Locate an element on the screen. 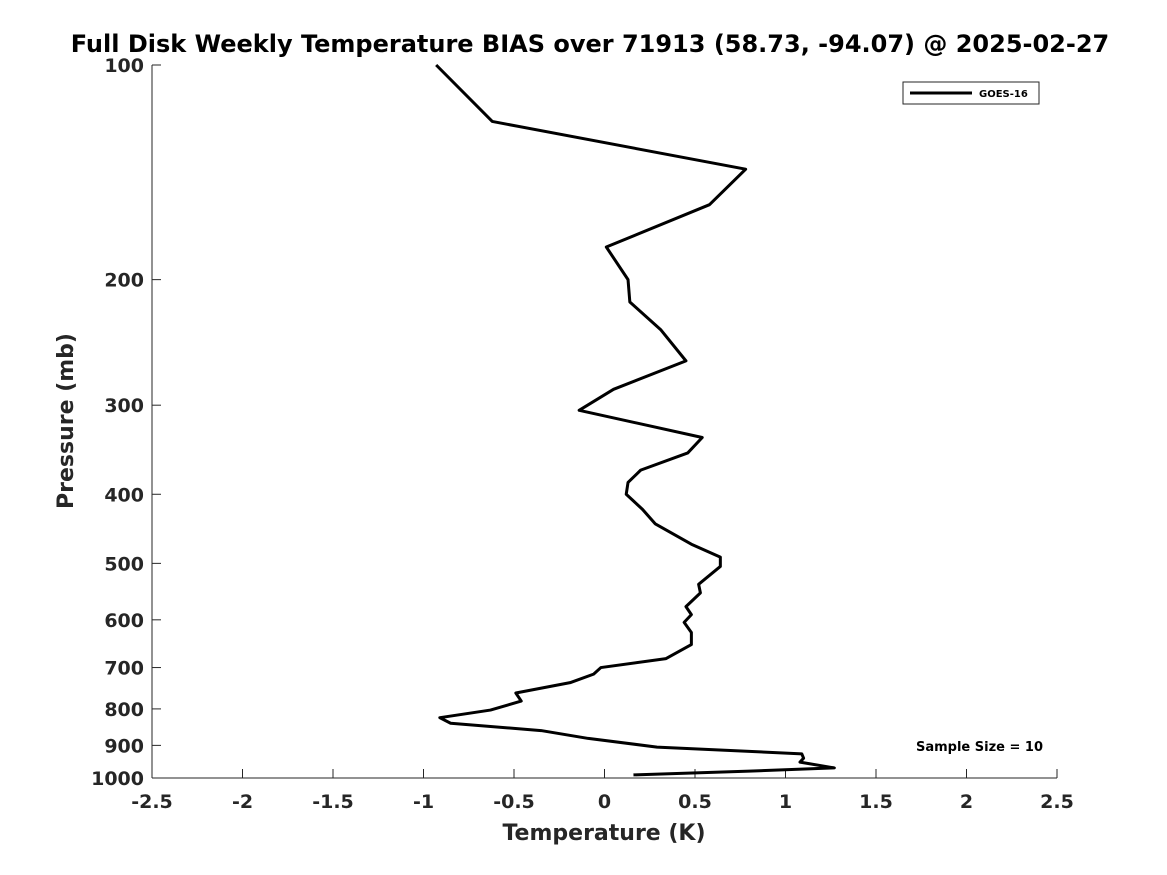 Image resolution: width=1167 pixels, height=875 pixels. y-tick-label: 500 is located at coordinates (124, 564).